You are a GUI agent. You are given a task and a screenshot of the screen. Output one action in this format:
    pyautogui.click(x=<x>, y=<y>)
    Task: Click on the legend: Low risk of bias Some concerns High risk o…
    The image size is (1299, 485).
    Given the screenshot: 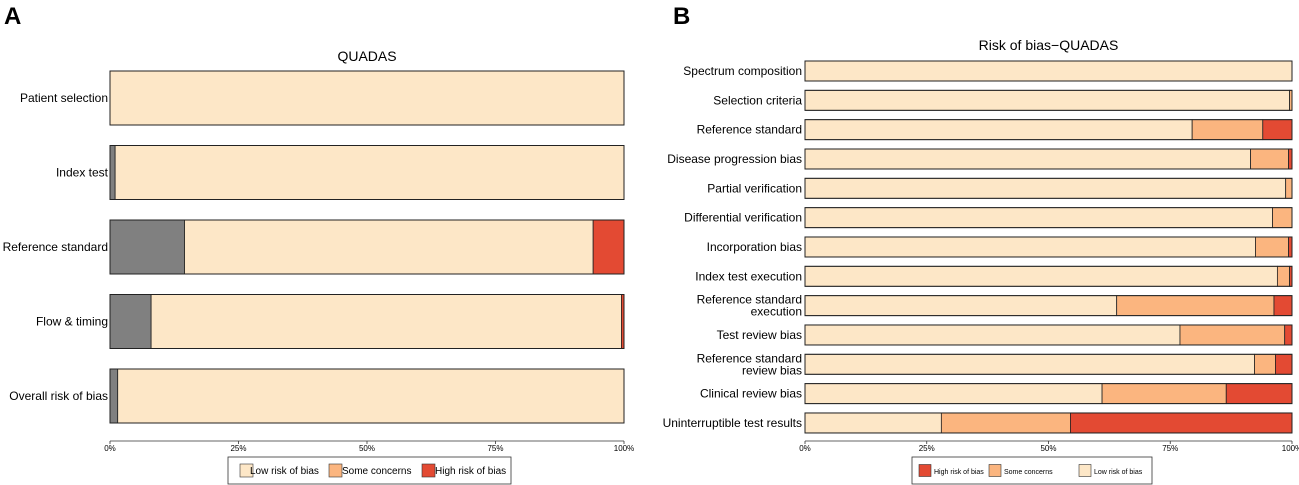 What is the action you would take?
    pyautogui.click(x=369, y=470)
    